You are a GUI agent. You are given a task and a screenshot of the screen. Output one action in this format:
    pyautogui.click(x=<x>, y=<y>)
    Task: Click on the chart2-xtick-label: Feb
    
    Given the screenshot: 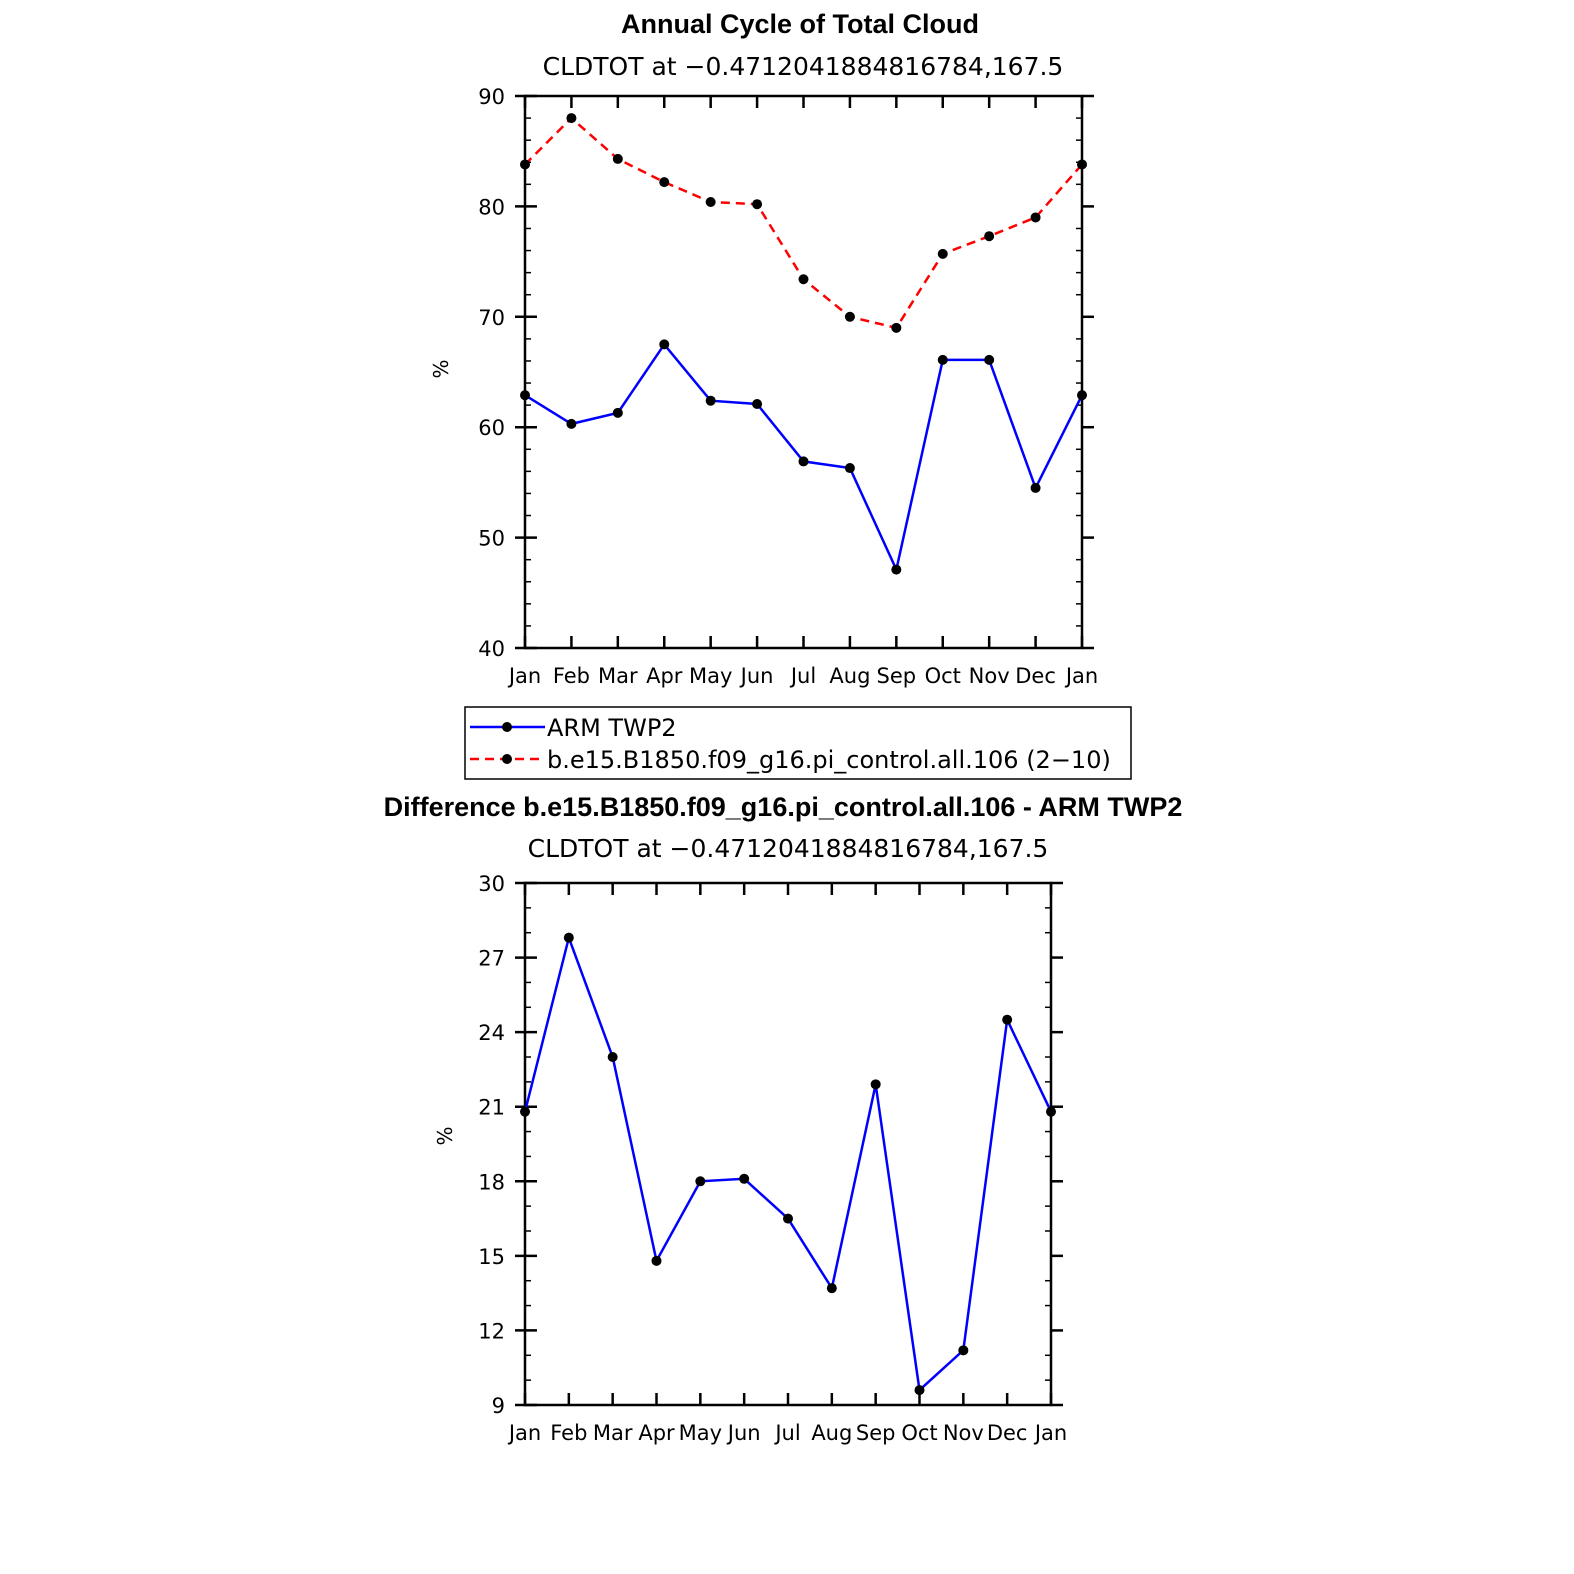 What is the action you would take?
    pyautogui.click(x=568, y=1433)
    